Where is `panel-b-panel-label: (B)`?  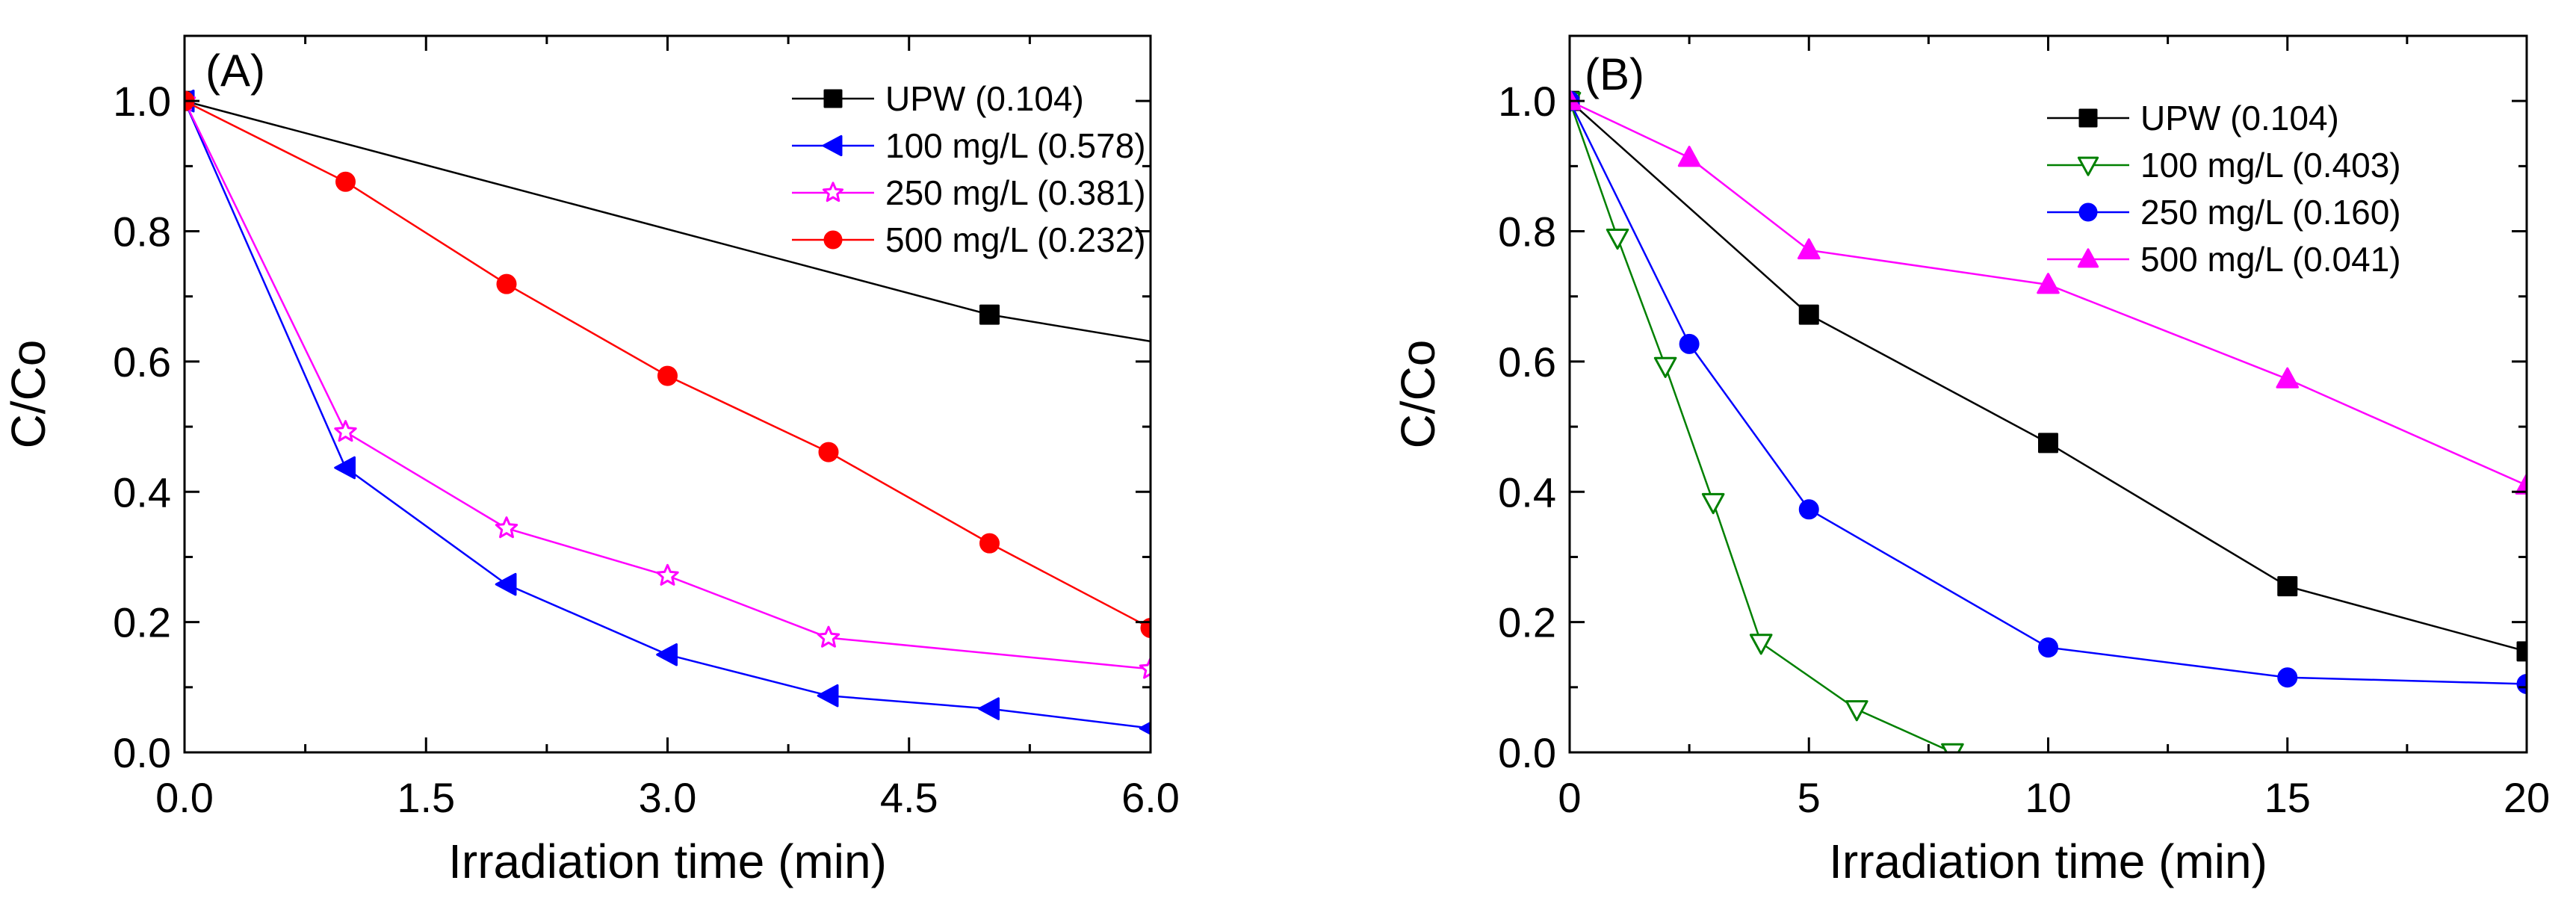
panel-b-panel-label: (B) is located at coordinates (1614, 74).